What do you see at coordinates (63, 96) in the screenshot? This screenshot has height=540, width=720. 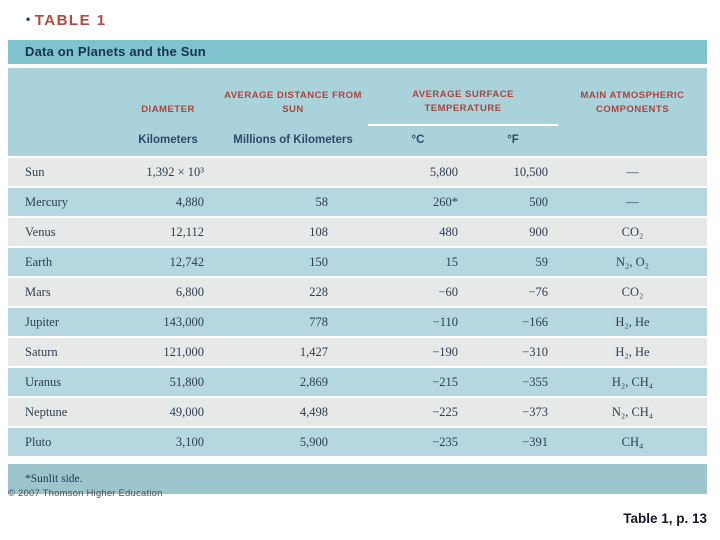 I see `group-header-blank` at bounding box center [63, 96].